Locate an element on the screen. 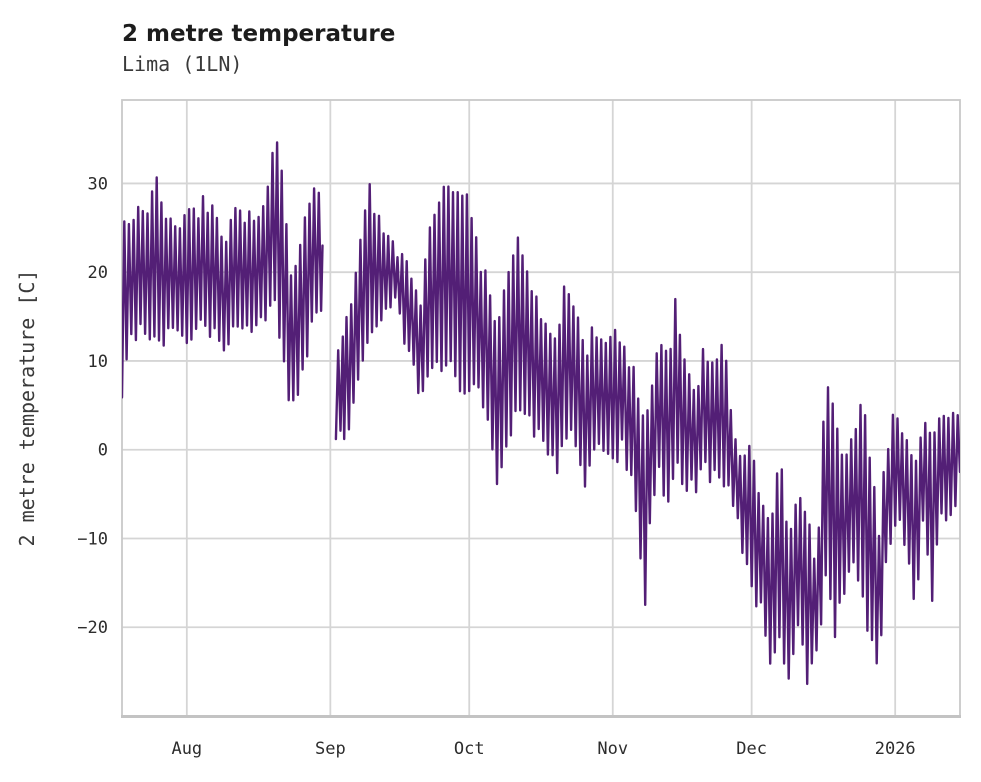 The height and width of the screenshot is (782, 981). x-tick-label: Aug is located at coordinates (186, 749).